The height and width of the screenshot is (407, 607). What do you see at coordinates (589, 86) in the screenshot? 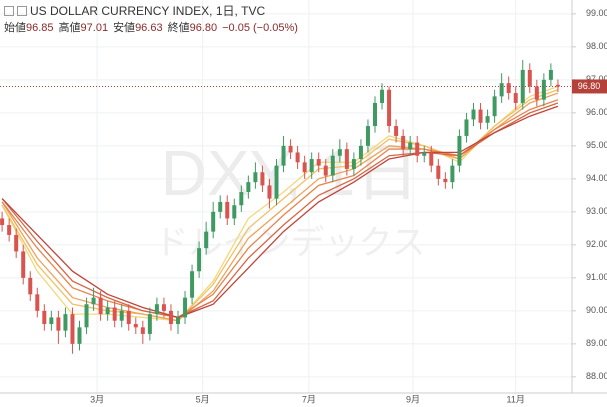
I see `last-price-label: 96.80` at bounding box center [589, 86].